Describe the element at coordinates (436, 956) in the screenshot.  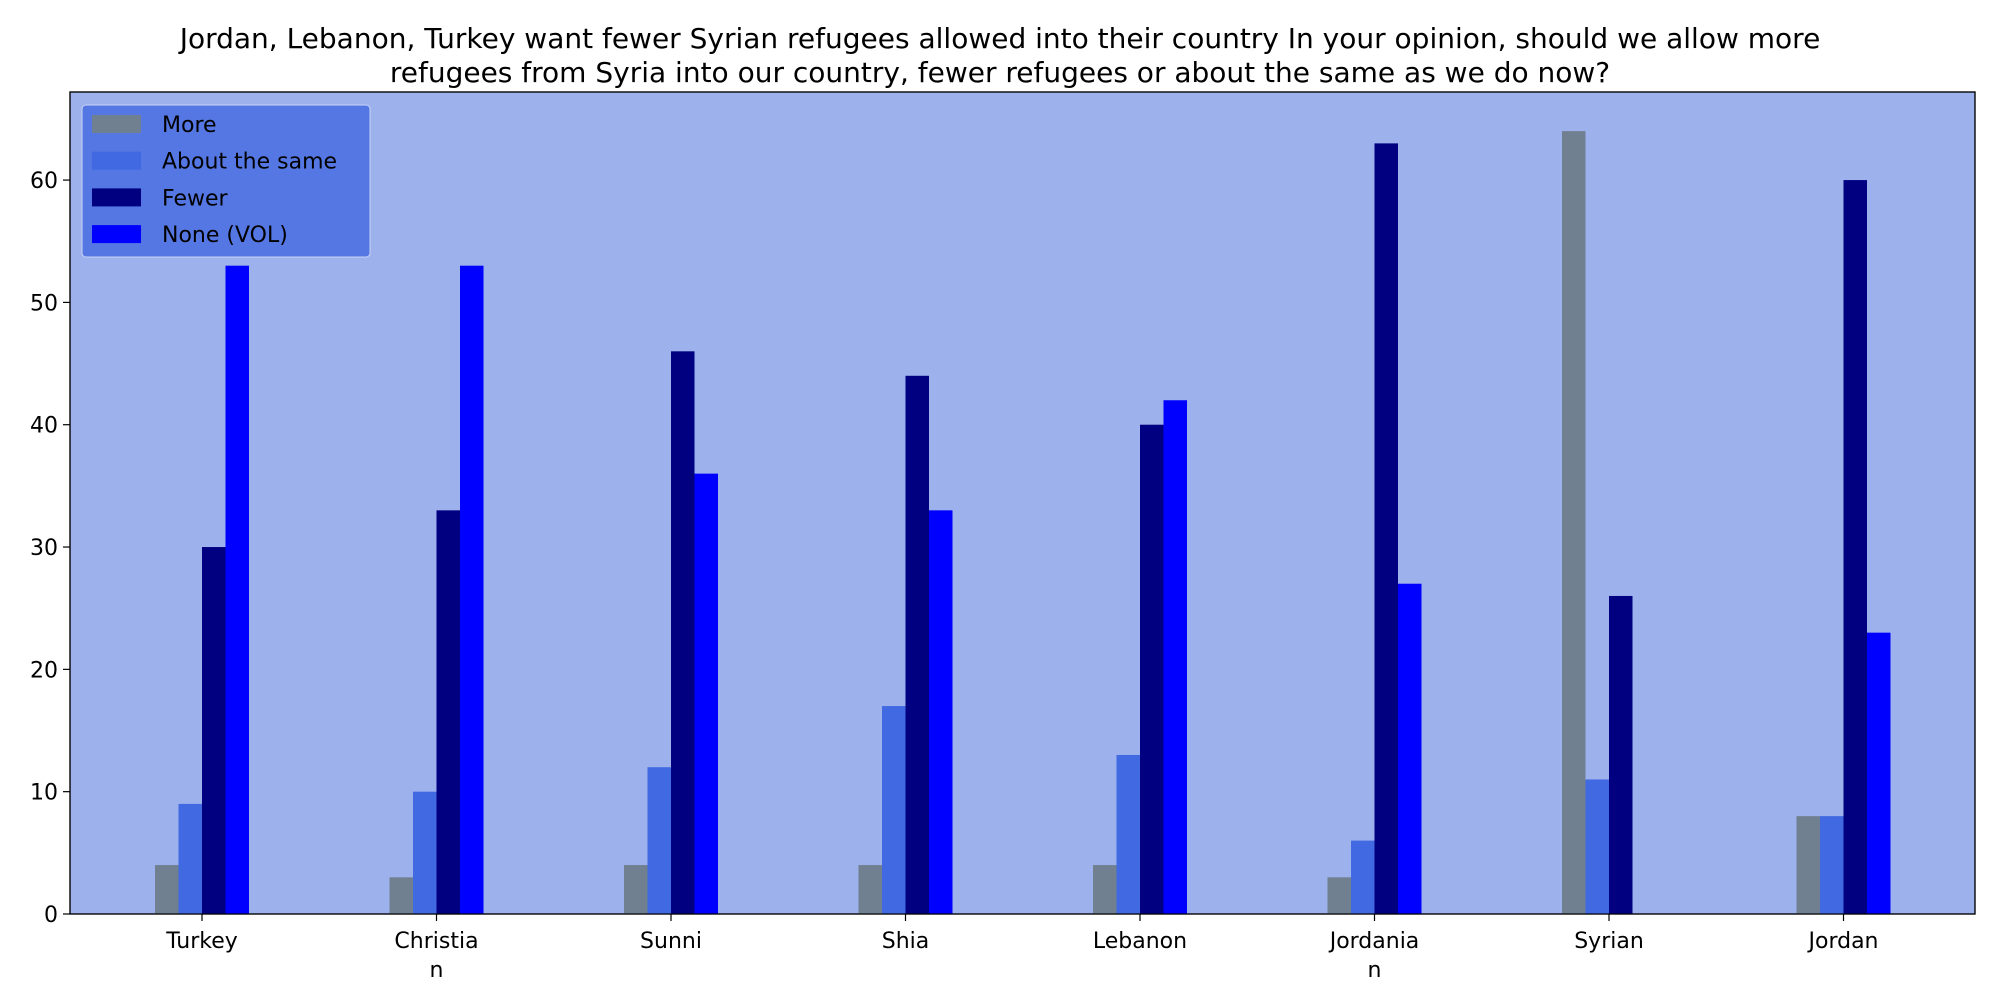
I see `x-tick-label-1: Christia n` at that location.